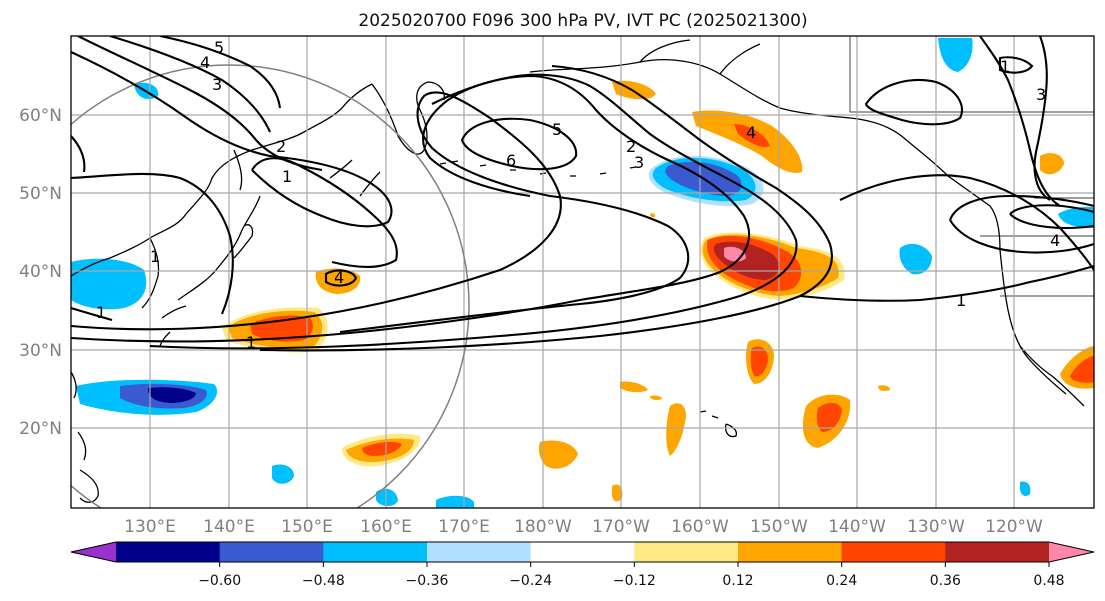 This screenshot has height=601, width=1105. What do you see at coordinates (150, 273) in the screenshot?
I see `korea-coast` at bounding box center [150, 273].